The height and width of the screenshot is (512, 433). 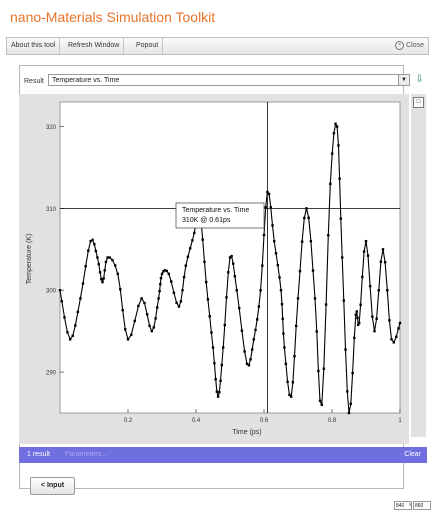 What do you see at coordinates (94, 46) in the screenshot?
I see `refresh-window-button: Refresh Window` at bounding box center [94, 46].